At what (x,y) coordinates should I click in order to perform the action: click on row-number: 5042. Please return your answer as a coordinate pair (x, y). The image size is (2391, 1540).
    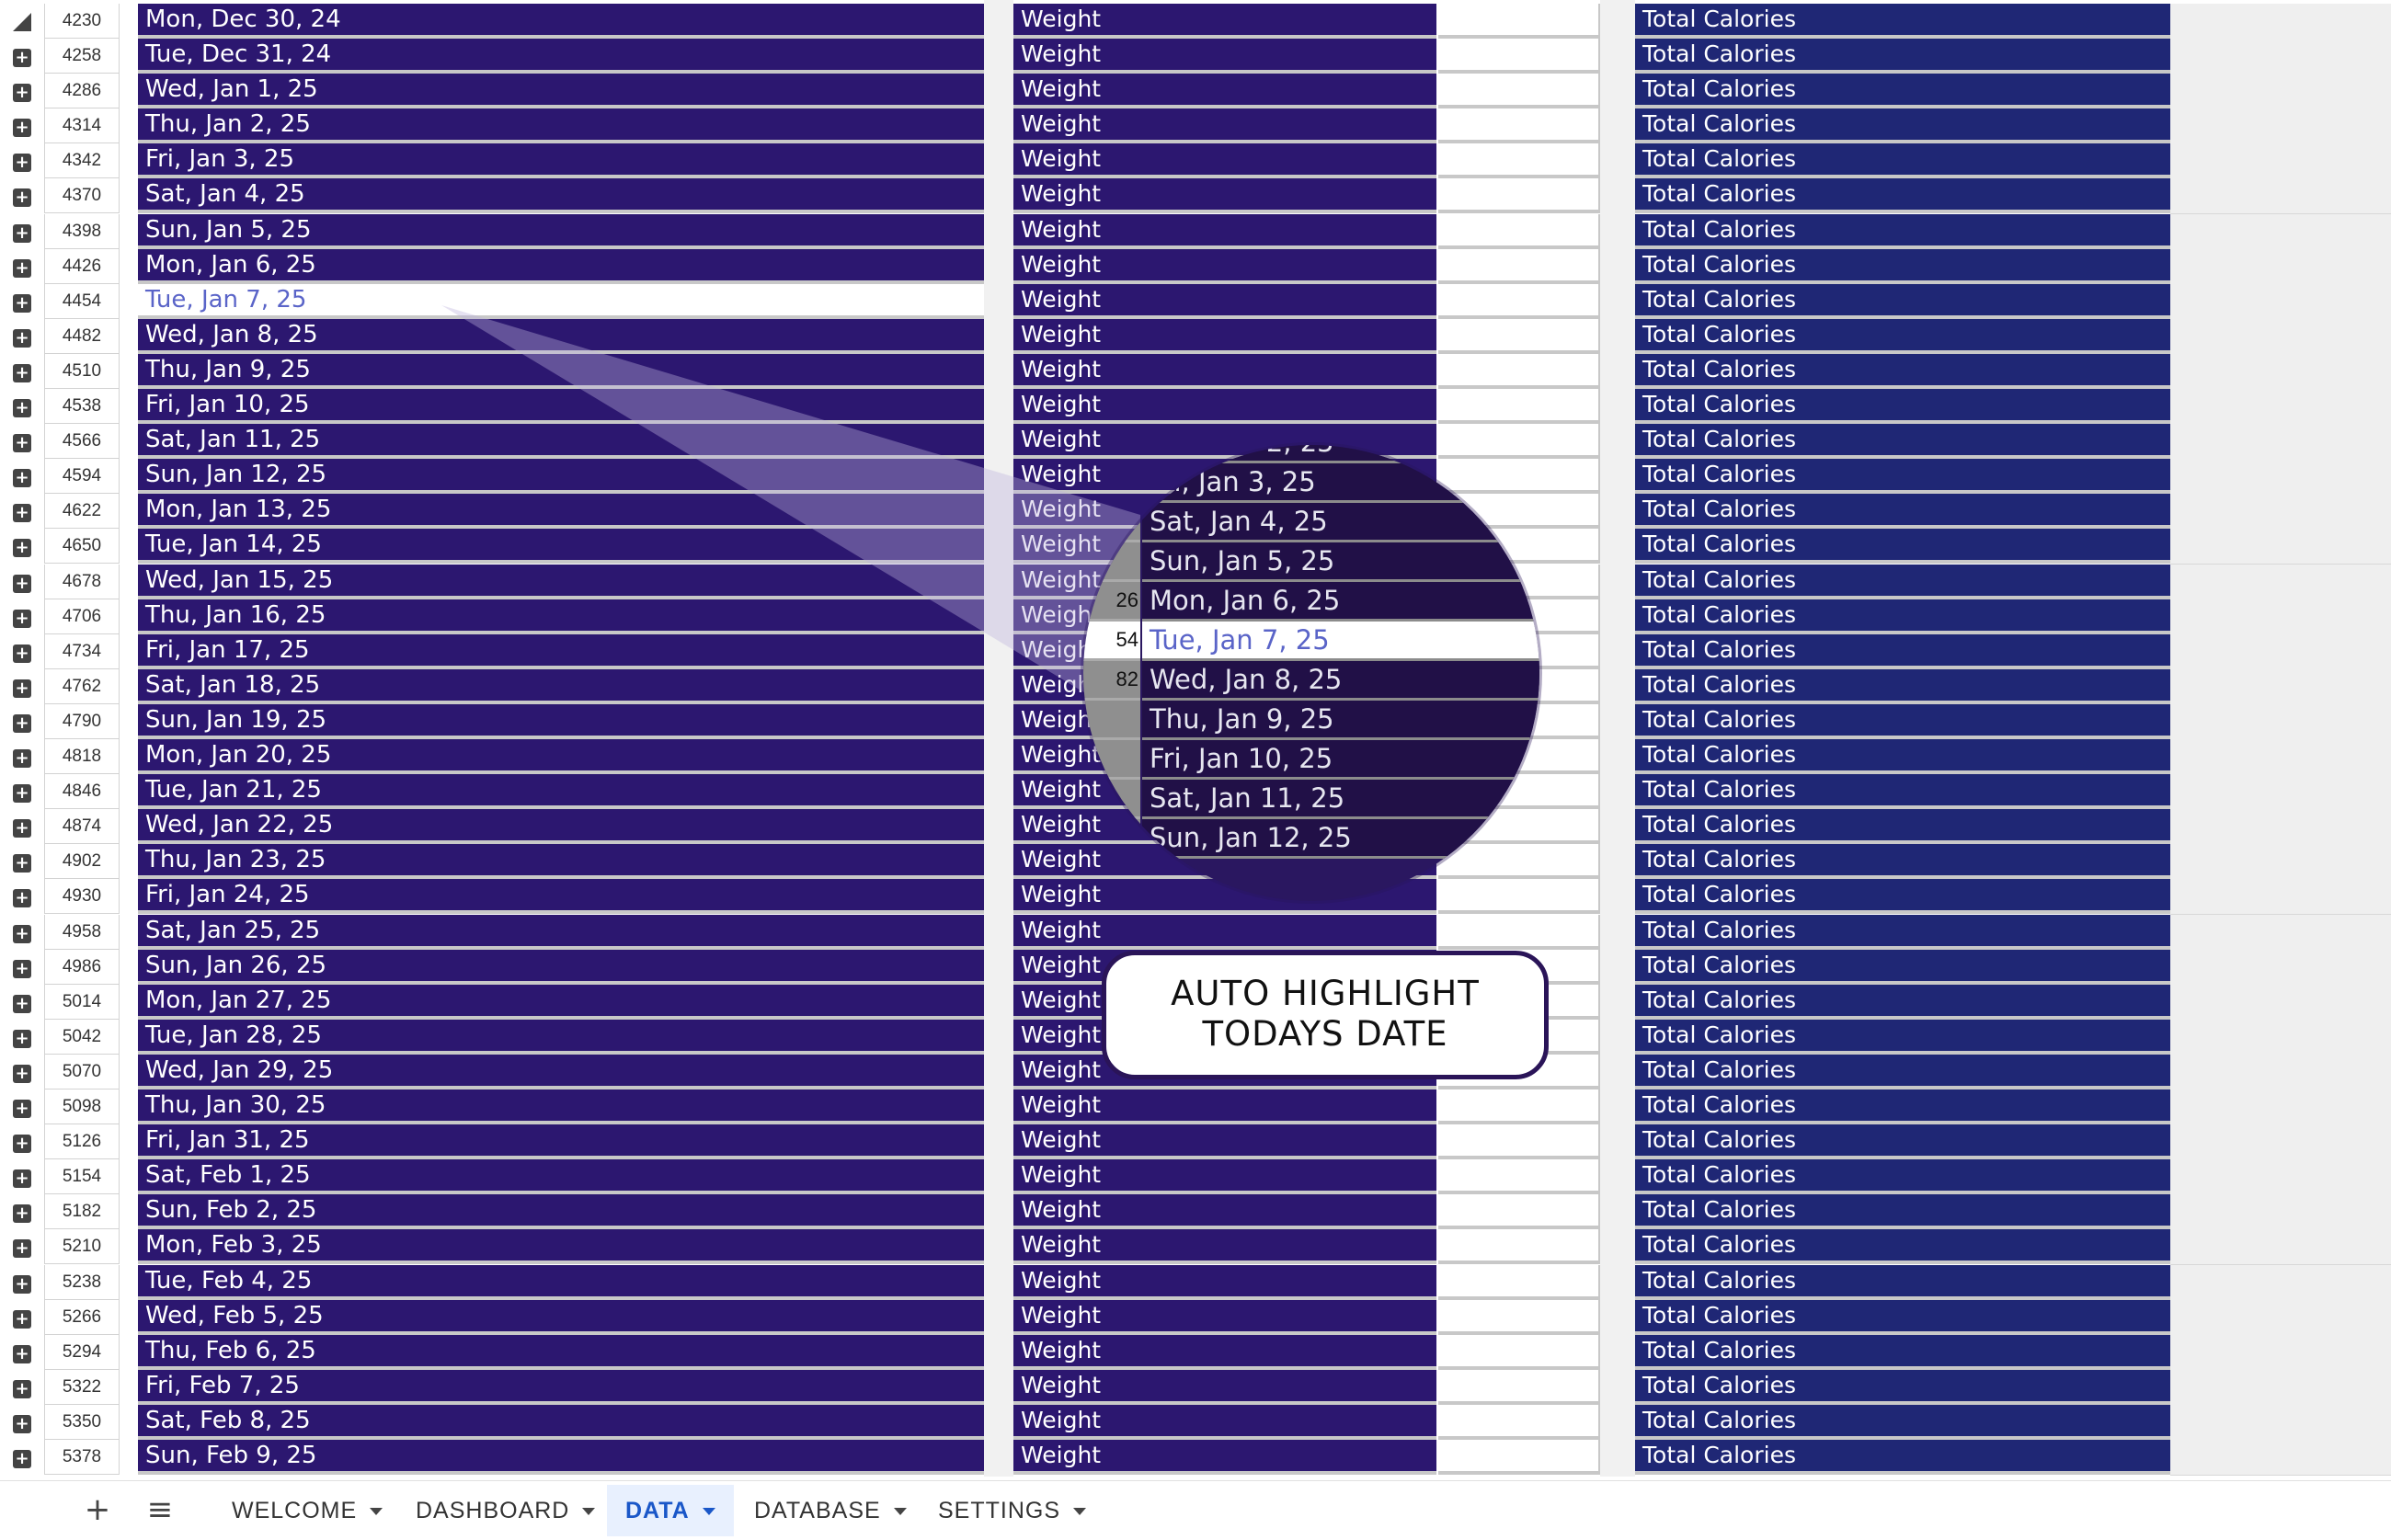
    Looking at the image, I should click on (82, 1037).